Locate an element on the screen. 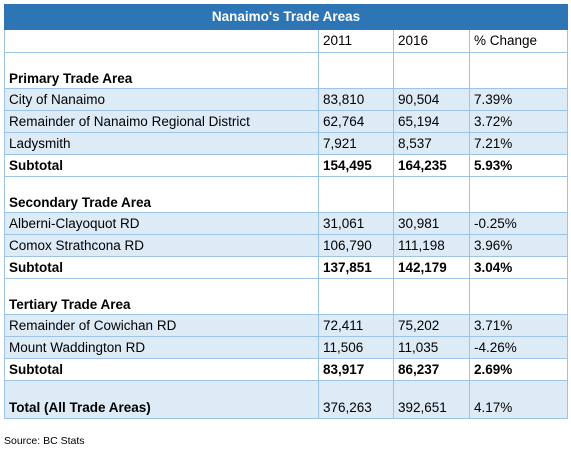  table-title-row: Nanaimo's Trade Areas is located at coordinates (286, 17).